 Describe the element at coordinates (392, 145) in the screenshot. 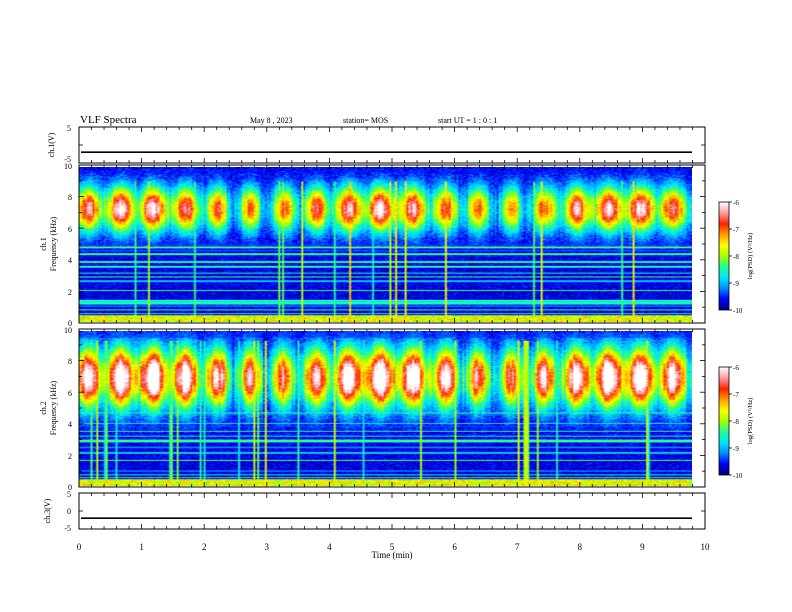

I see `ch1-waveform-frame` at that location.